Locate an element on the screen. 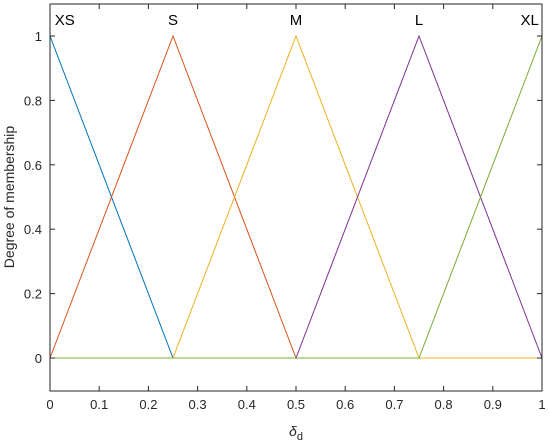  y-tick-label: 0.4 is located at coordinates (33, 229).